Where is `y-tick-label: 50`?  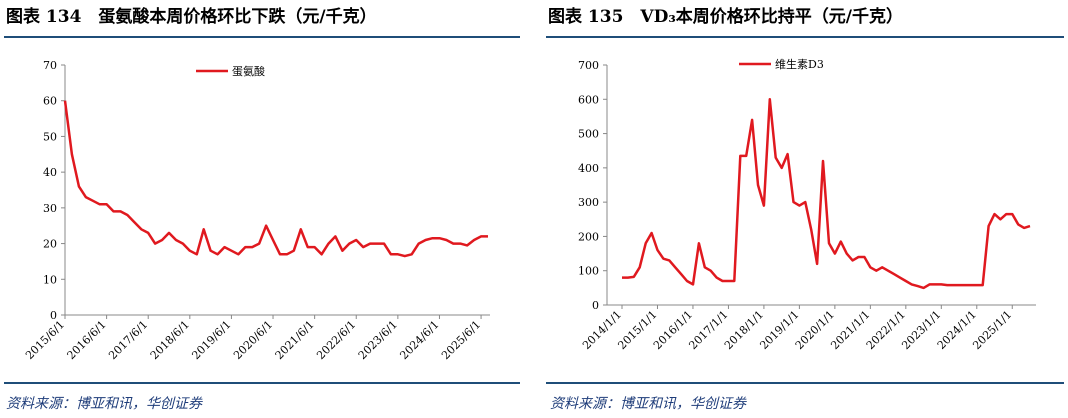 y-tick-label: 50 is located at coordinates (50, 136).